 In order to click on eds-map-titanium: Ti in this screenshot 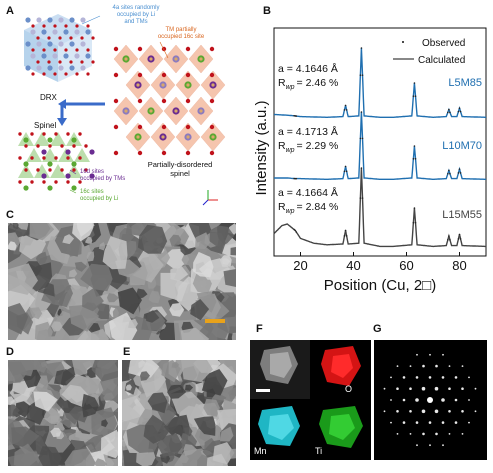, I will do `click(341, 430)`.